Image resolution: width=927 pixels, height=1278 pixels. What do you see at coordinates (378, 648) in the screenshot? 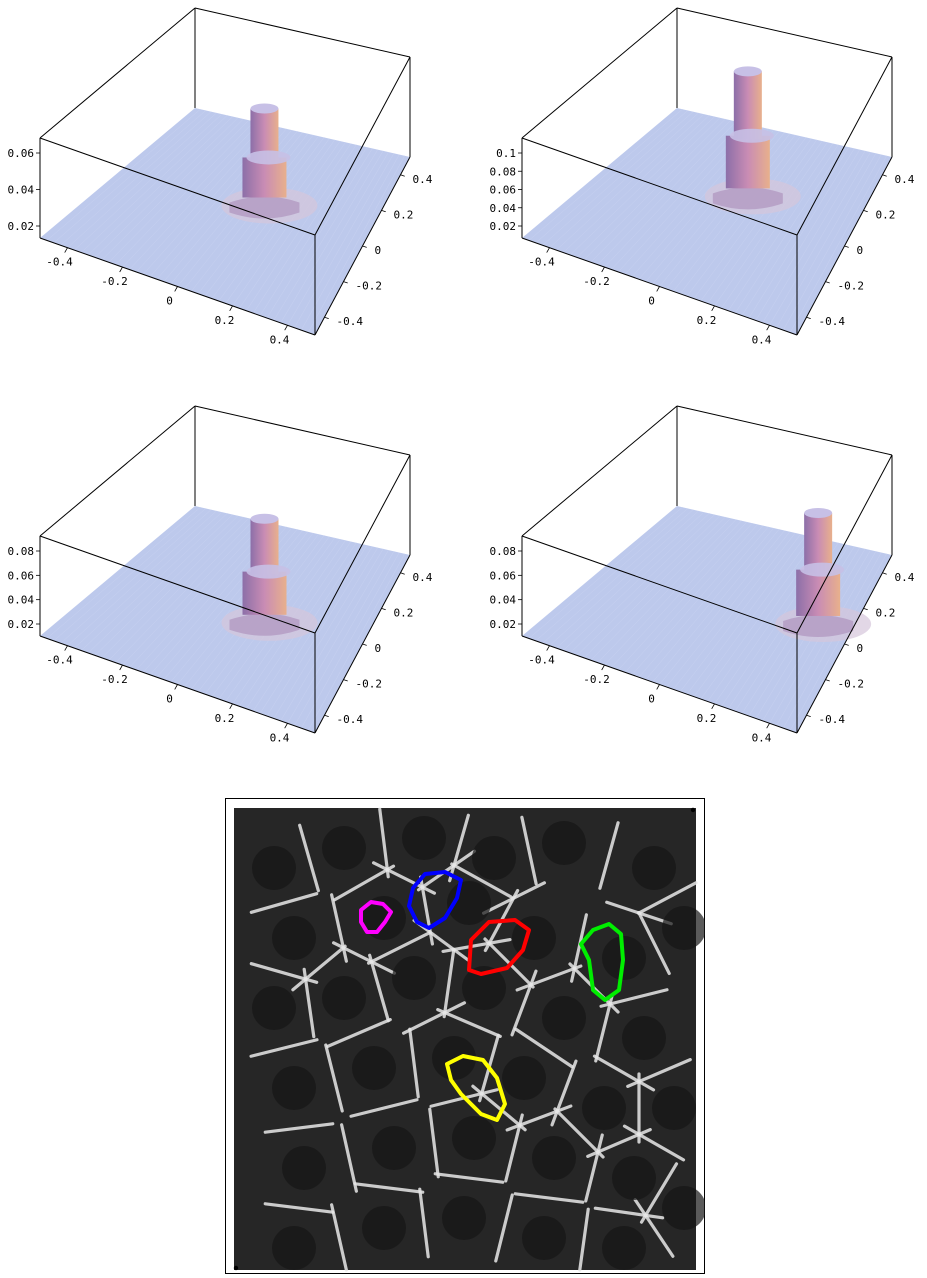
I see `y-axis-ticks: 0.4 0.2 0 -0.2 -0.4` at bounding box center [378, 648].